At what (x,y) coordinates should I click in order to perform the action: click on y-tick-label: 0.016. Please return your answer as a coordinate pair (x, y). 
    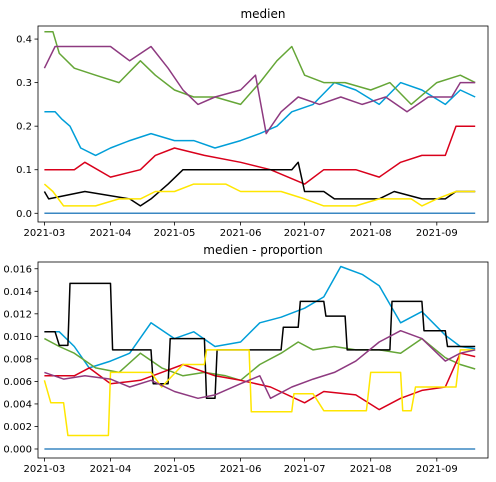
    Looking at the image, I should click on (17, 269).